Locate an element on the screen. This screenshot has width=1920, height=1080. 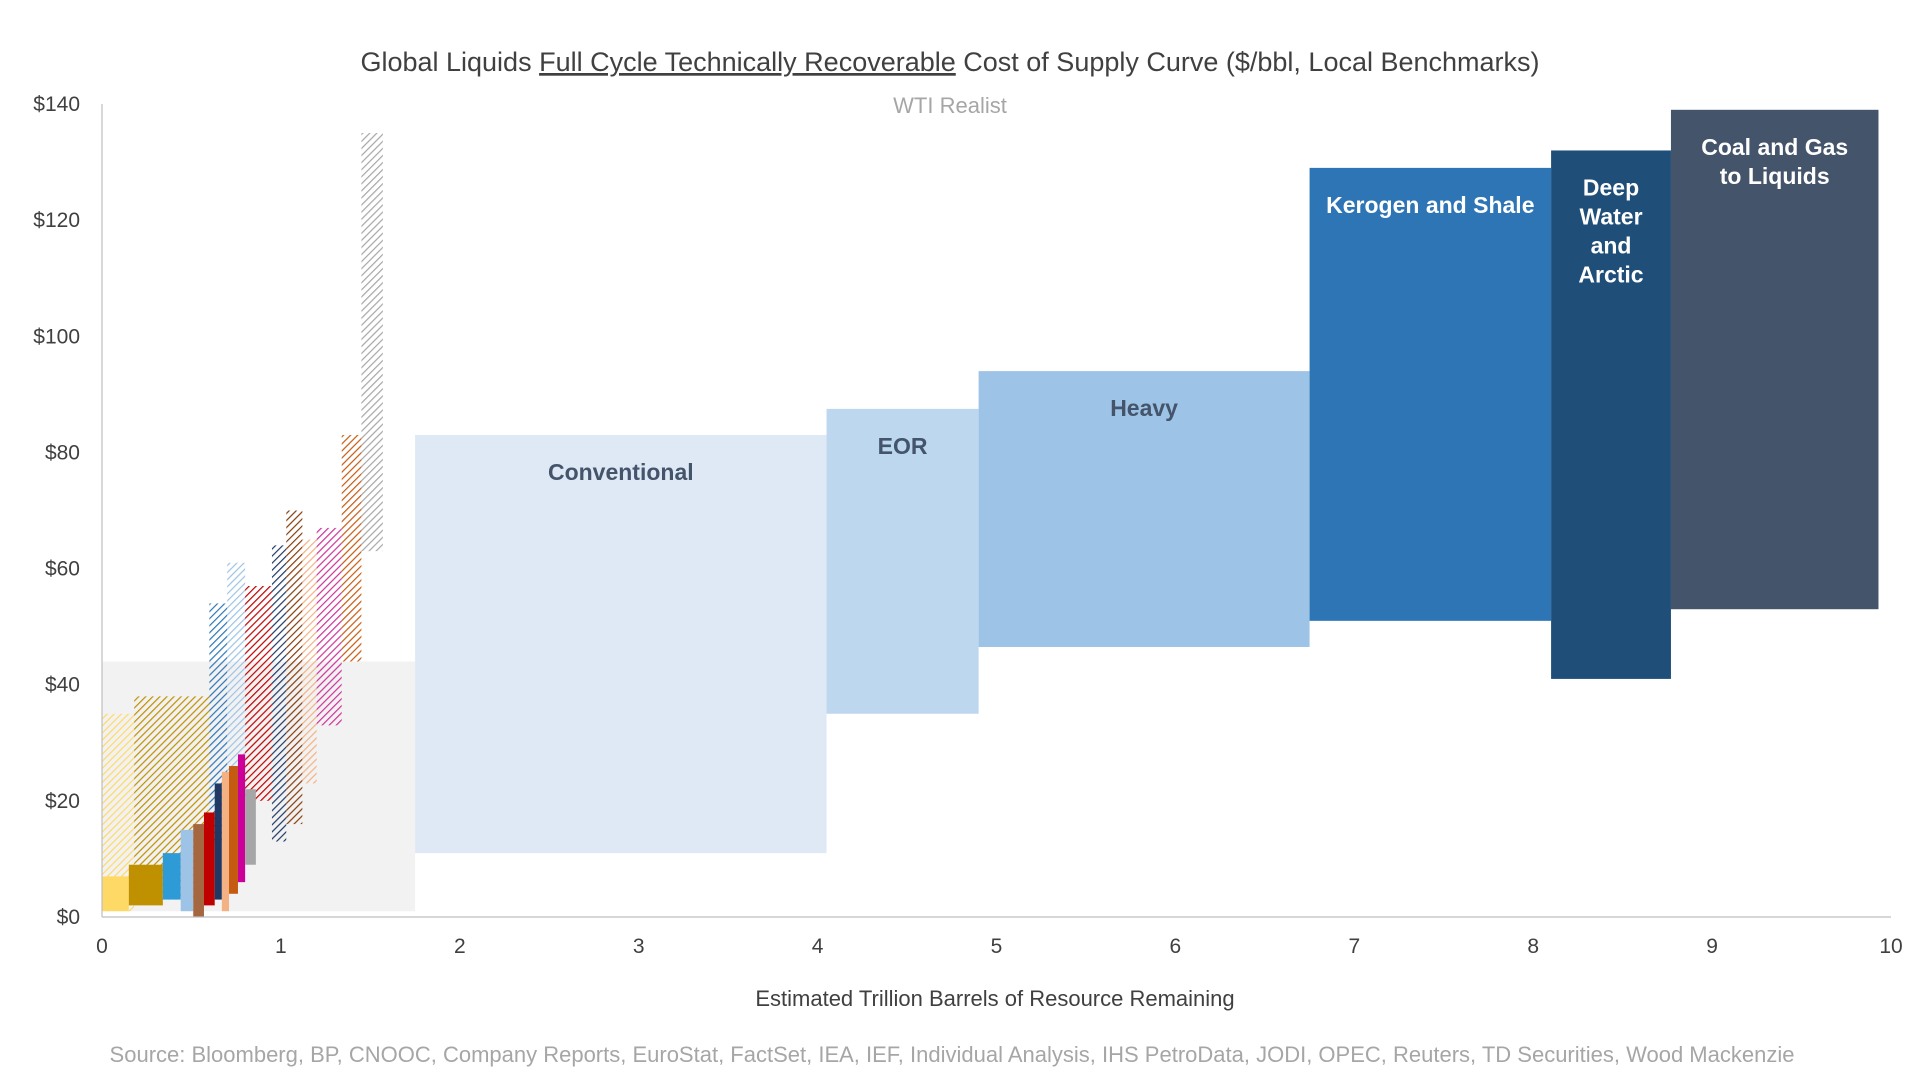
y-tick-label: $120 is located at coordinates (56, 220).